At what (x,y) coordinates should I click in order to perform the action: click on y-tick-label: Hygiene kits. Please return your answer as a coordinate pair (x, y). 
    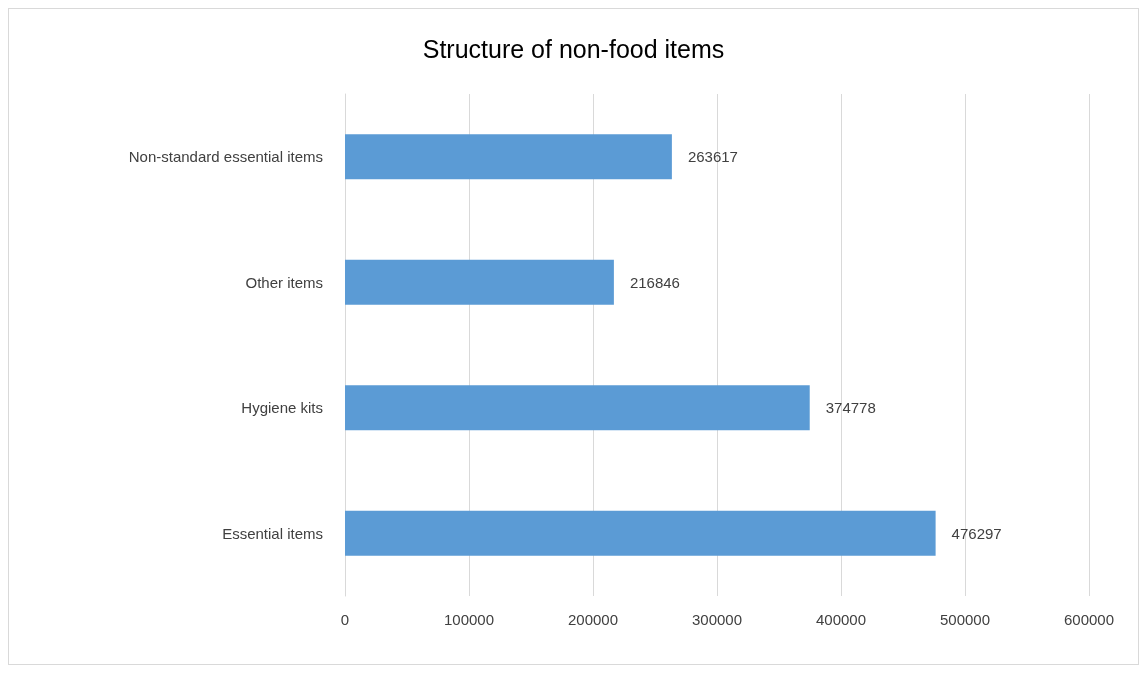
    Looking at the image, I should click on (282, 408).